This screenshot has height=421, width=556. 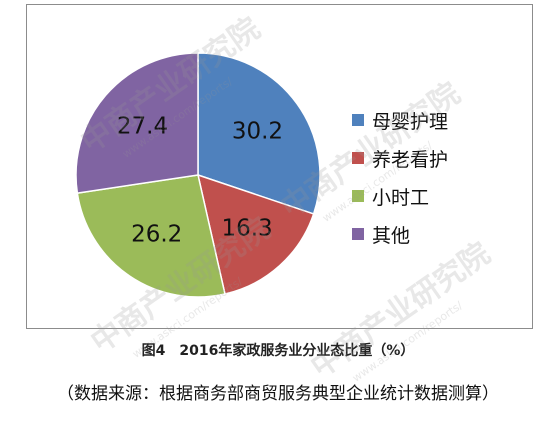 What do you see at coordinates (278, 394) in the screenshot?
I see `data-source-note: （数据来源：根据商务部商贸服务典型企业统计数据测算）` at bounding box center [278, 394].